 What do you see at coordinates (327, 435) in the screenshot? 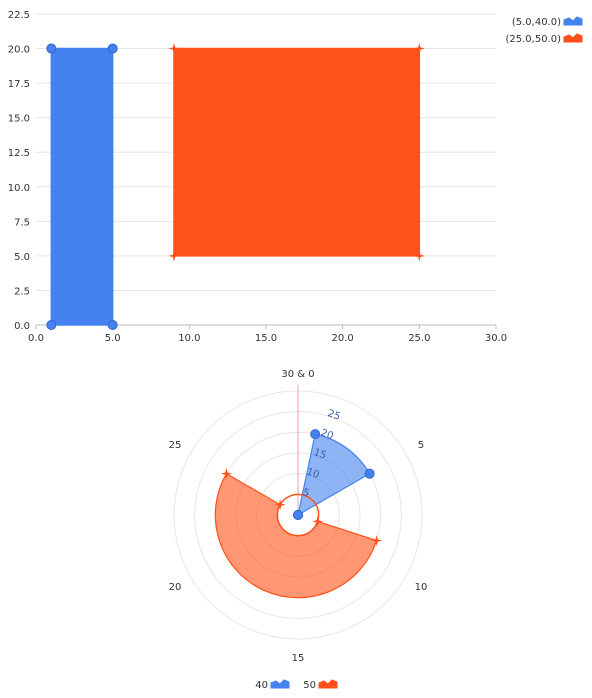
I see `radial-tick-label: 20` at bounding box center [327, 435].